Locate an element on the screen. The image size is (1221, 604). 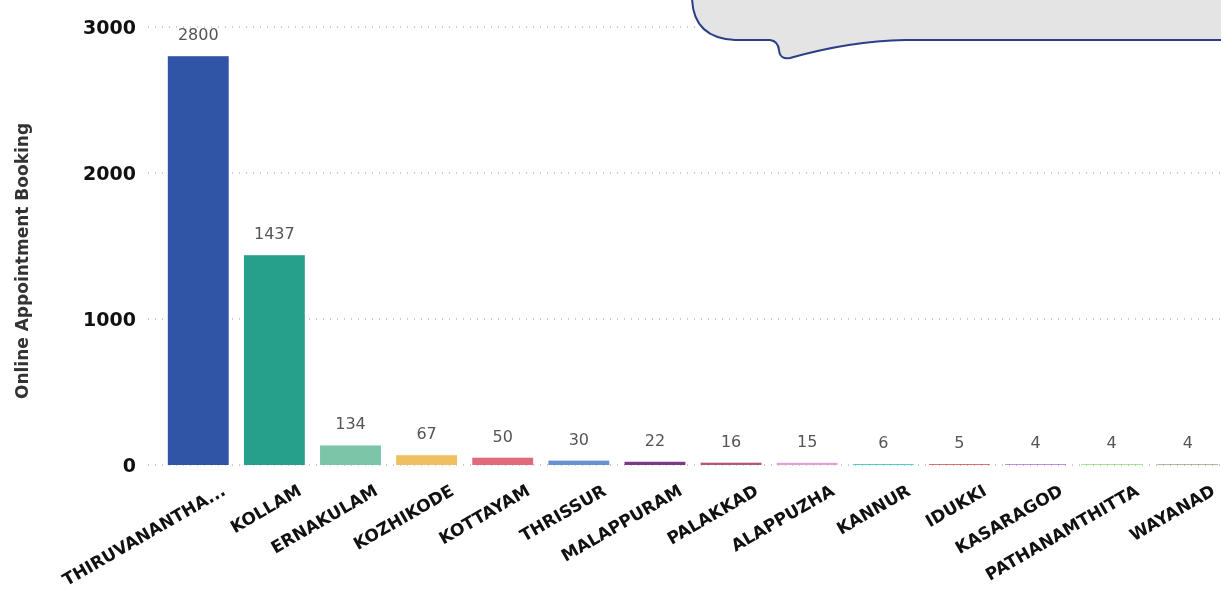
y-tick-label: 3000 is located at coordinates (109, 26).